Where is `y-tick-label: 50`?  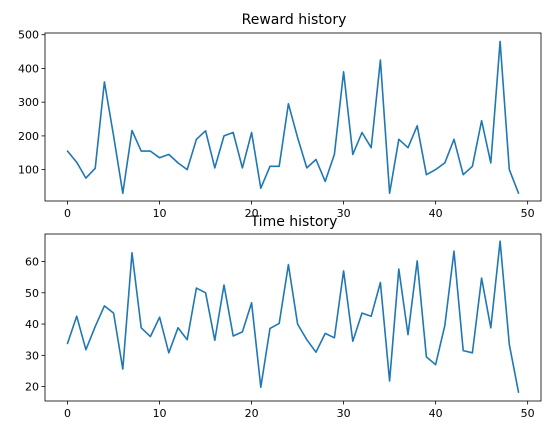
y-tick-label: 50 is located at coordinates (32, 293).